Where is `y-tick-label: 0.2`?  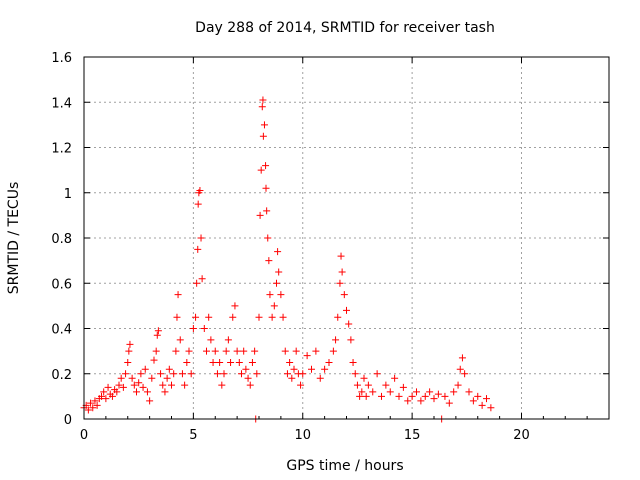
y-tick-label: 0.2 is located at coordinates (61, 375).